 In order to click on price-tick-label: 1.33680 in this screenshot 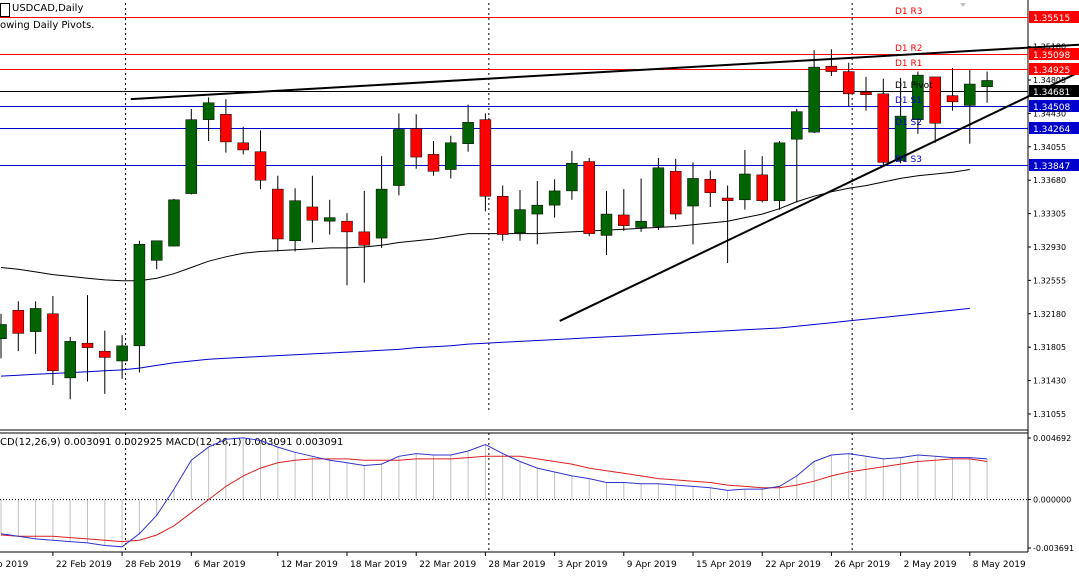, I will do `click(1049, 180)`.